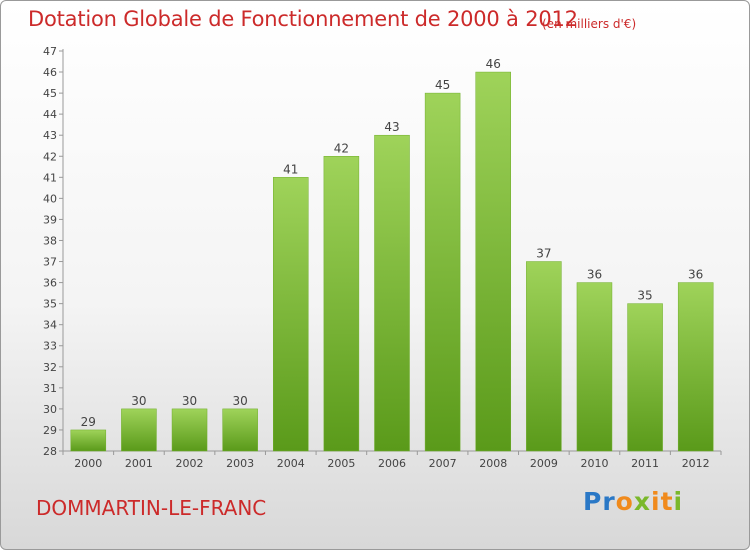  What do you see at coordinates (50, 156) in the screenshot?
I see `y-tick-label: 42` at bounding box center [50, 156].